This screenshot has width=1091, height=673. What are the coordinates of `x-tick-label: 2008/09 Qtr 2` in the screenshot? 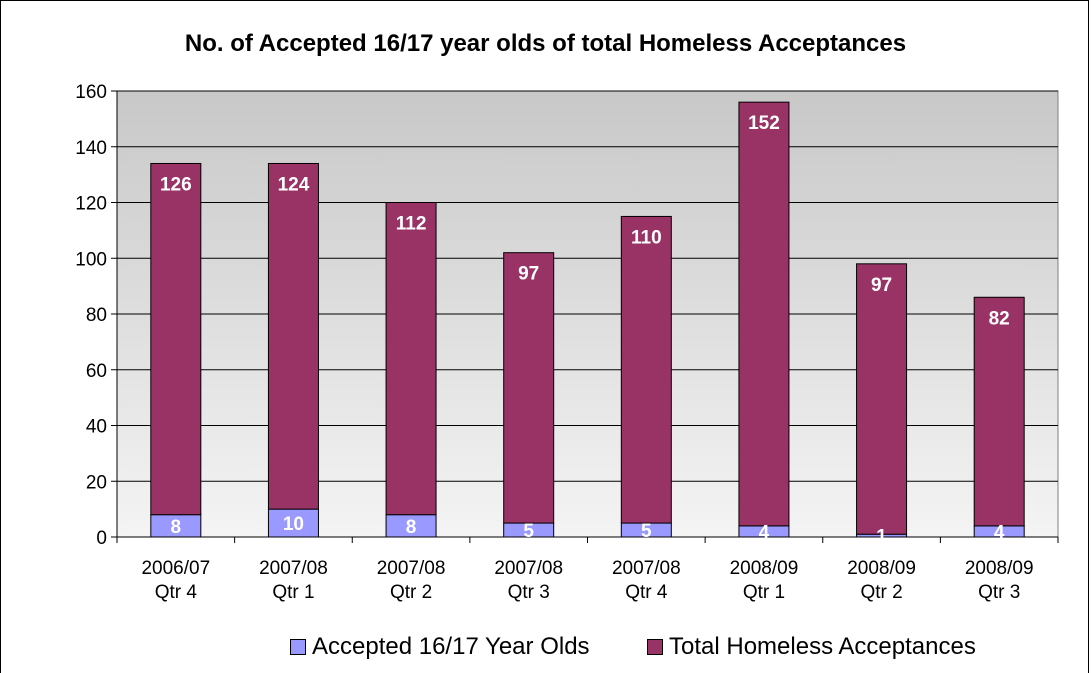 It's located at (881, 580).